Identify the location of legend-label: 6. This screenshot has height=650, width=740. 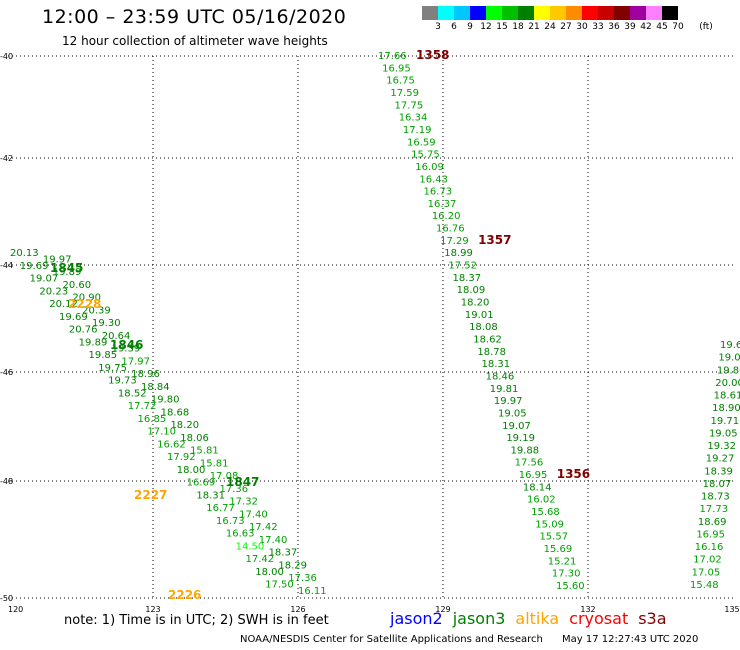
(454, 27).